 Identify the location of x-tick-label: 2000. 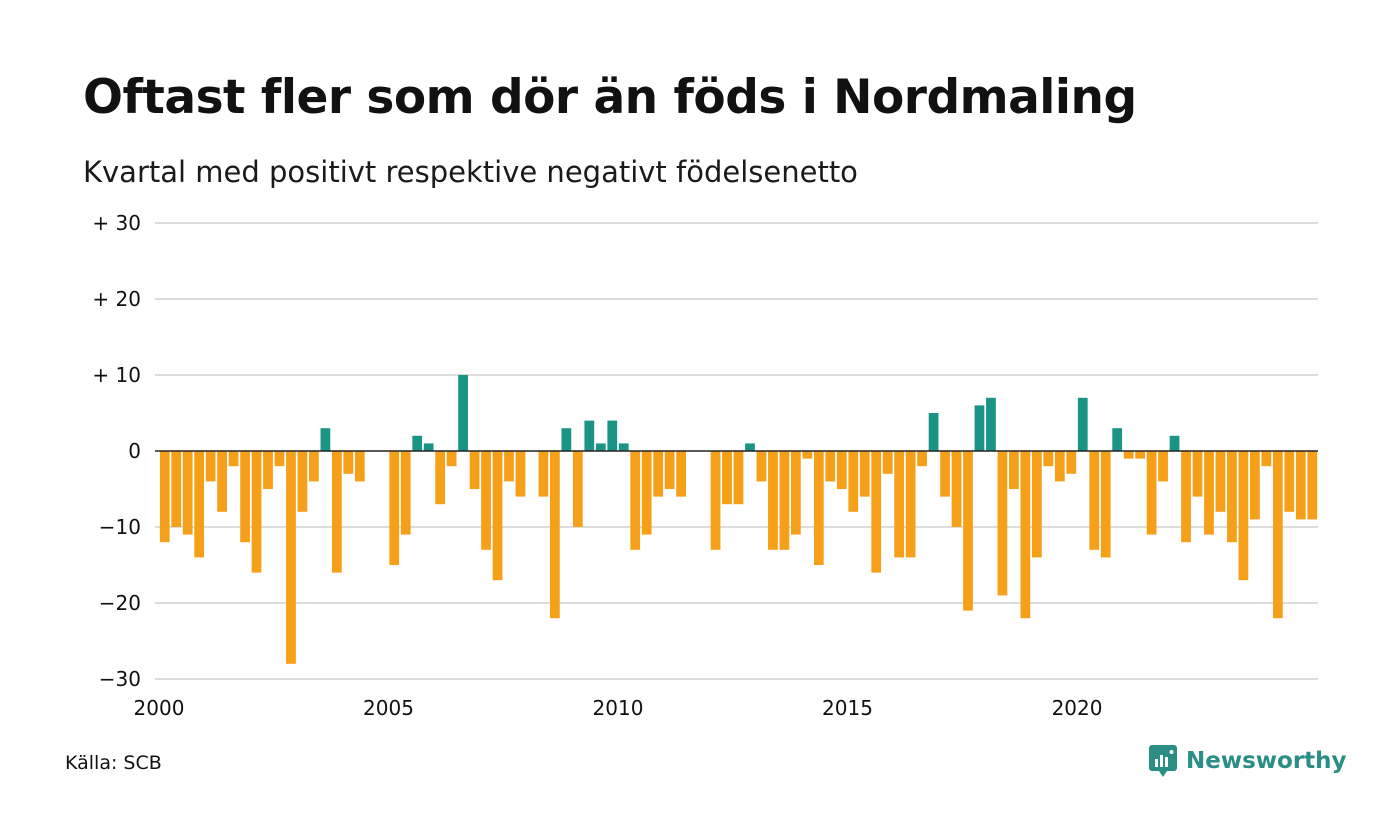
(159, 708).